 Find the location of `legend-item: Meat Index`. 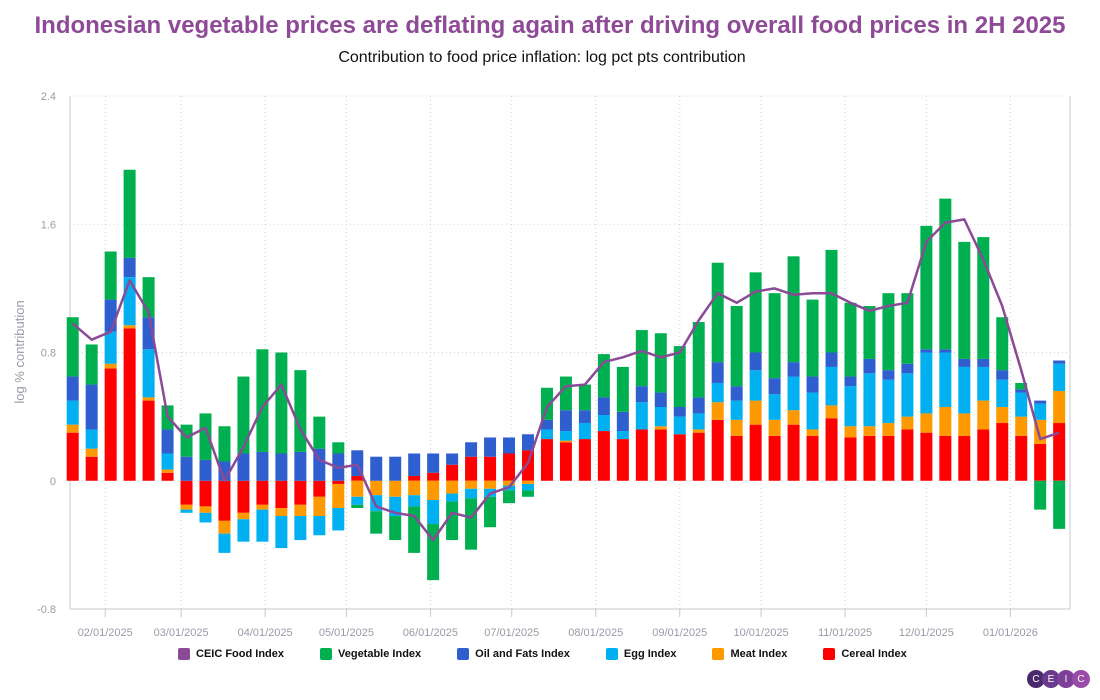

legend-item: Meat Index is located at coordinates (749, 654).